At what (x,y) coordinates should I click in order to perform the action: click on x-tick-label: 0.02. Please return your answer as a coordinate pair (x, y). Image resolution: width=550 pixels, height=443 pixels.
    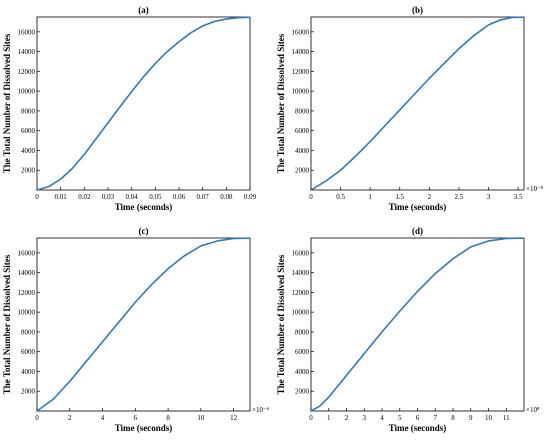
    Looking at the image, I should click on (84, 197).